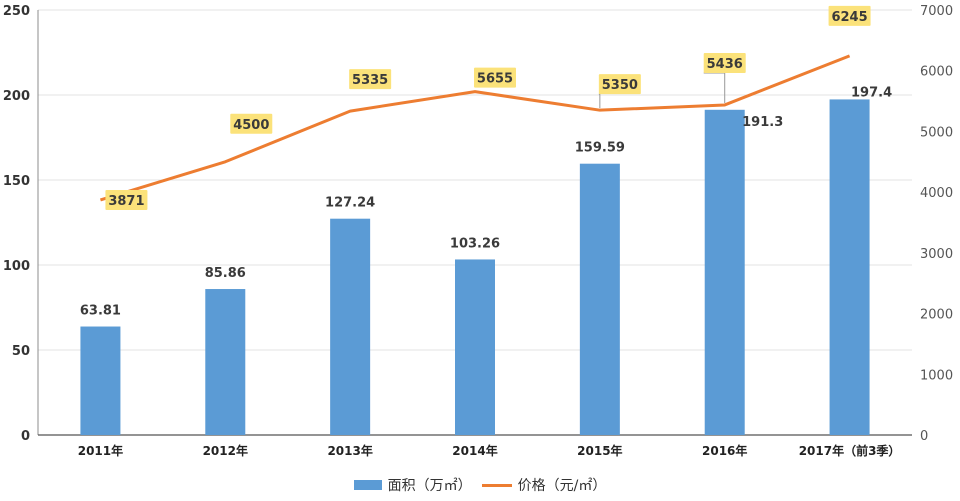 The image size is (960, 501). I want to click on left-axis-tick: 250, so click(16, 11).